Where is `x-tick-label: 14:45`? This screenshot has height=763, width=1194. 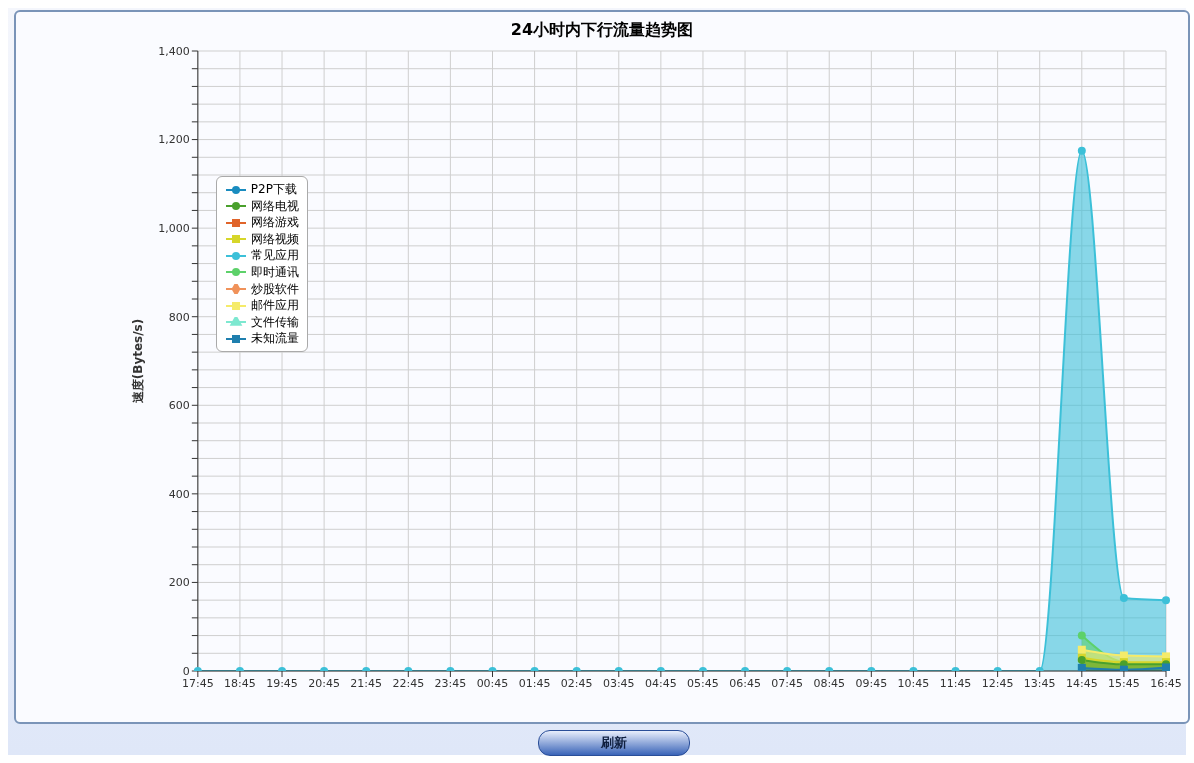
x-tick-label: 14:45 is located at coordinates (1081, 683).